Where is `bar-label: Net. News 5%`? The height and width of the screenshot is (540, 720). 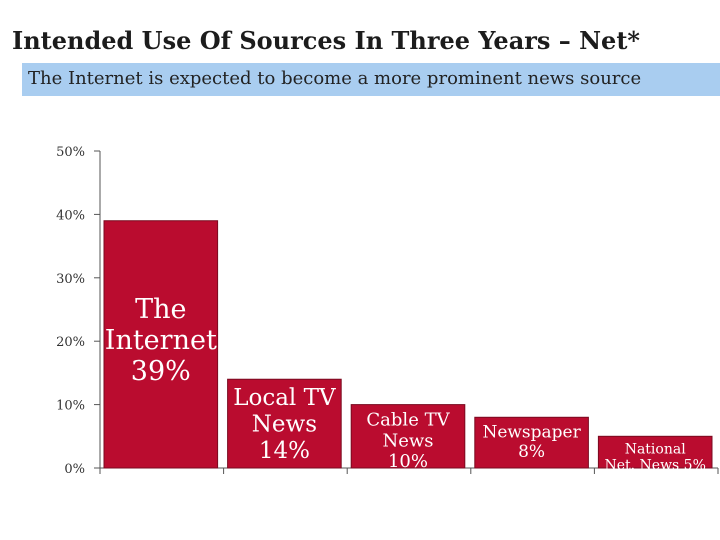 bar-label: Net. News 5% is located at coordinates (654, 465).